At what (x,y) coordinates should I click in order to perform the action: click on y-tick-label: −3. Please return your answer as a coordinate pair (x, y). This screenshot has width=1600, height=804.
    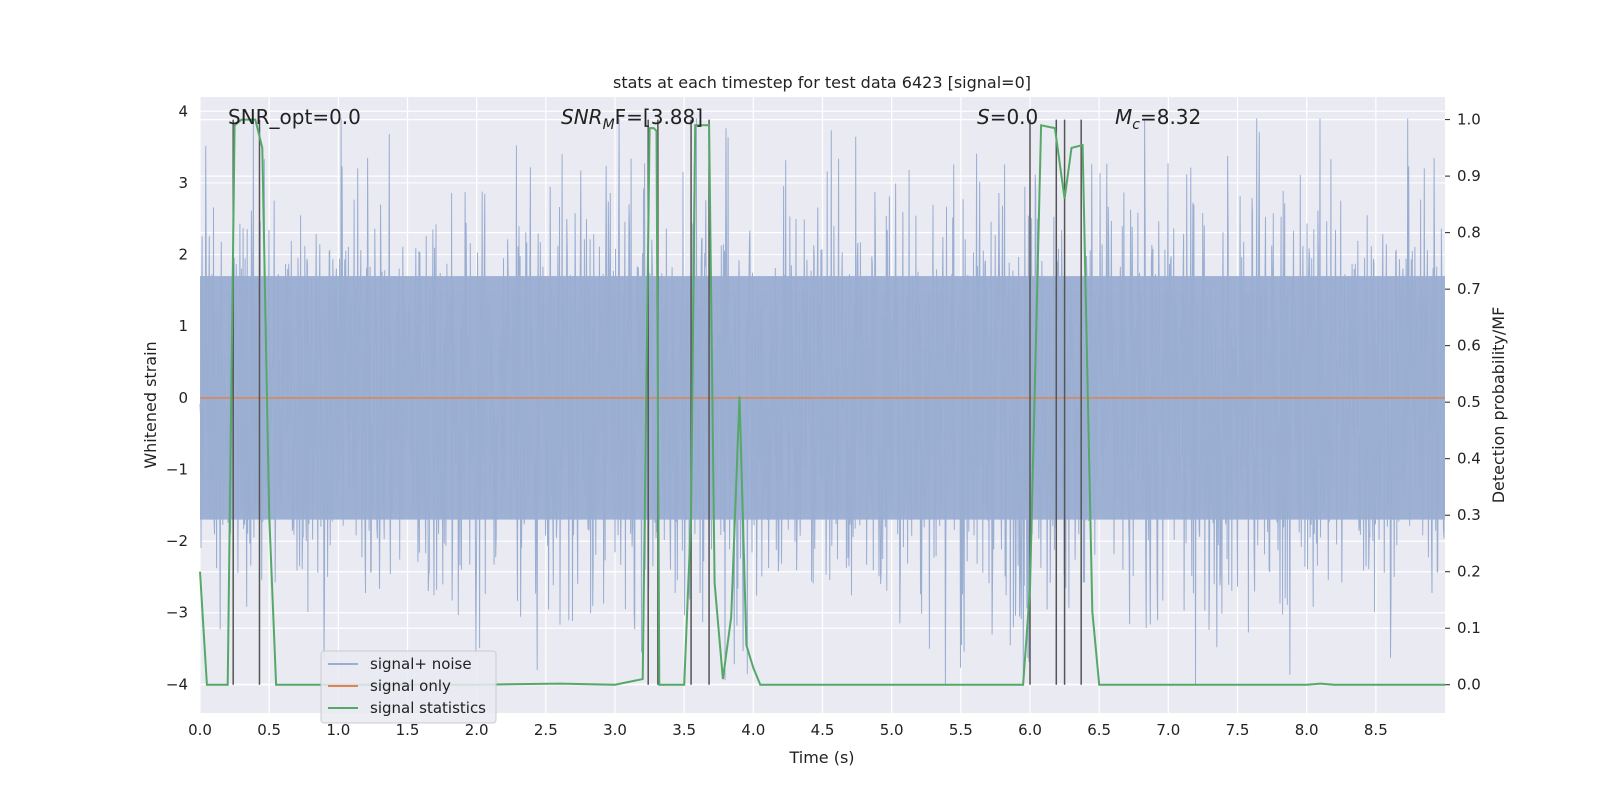
    Looking at the image, I should click on (177, 613).